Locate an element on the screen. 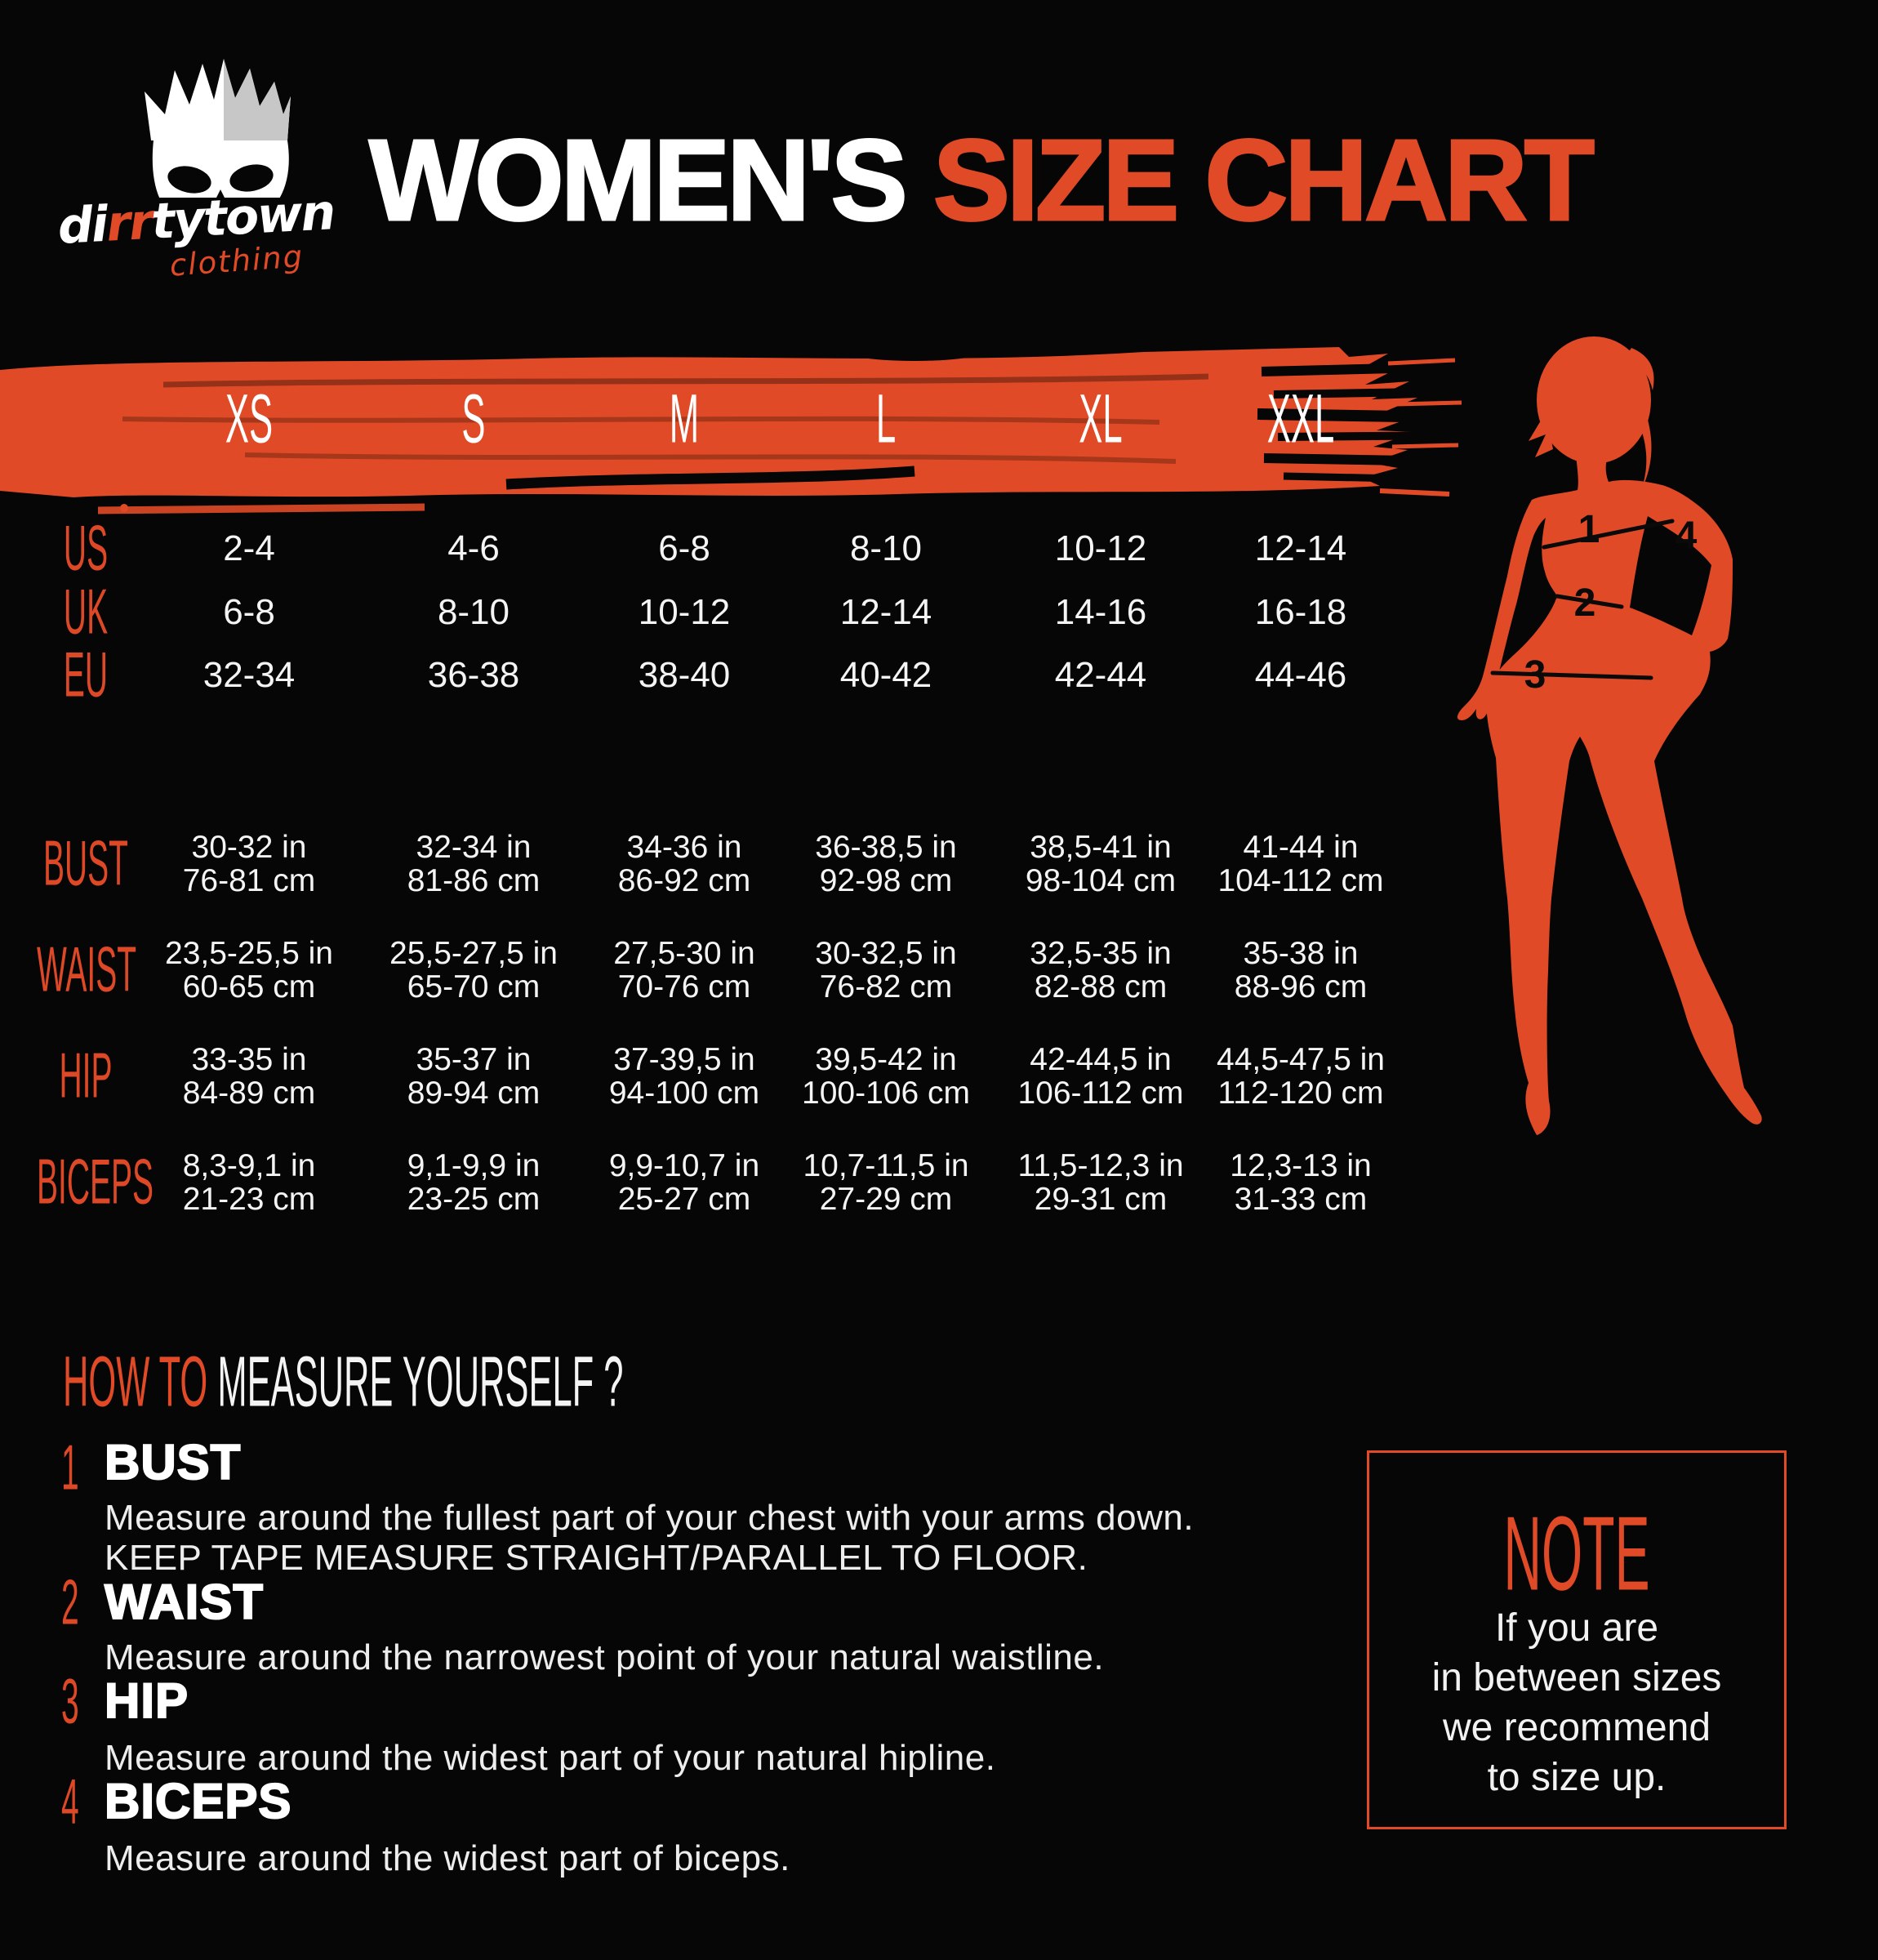 The height and width of the screenshot is (1960, 1878). hip-xl: 42-44,5 in 106-112 cm is located at coordinates (1101, 1076).